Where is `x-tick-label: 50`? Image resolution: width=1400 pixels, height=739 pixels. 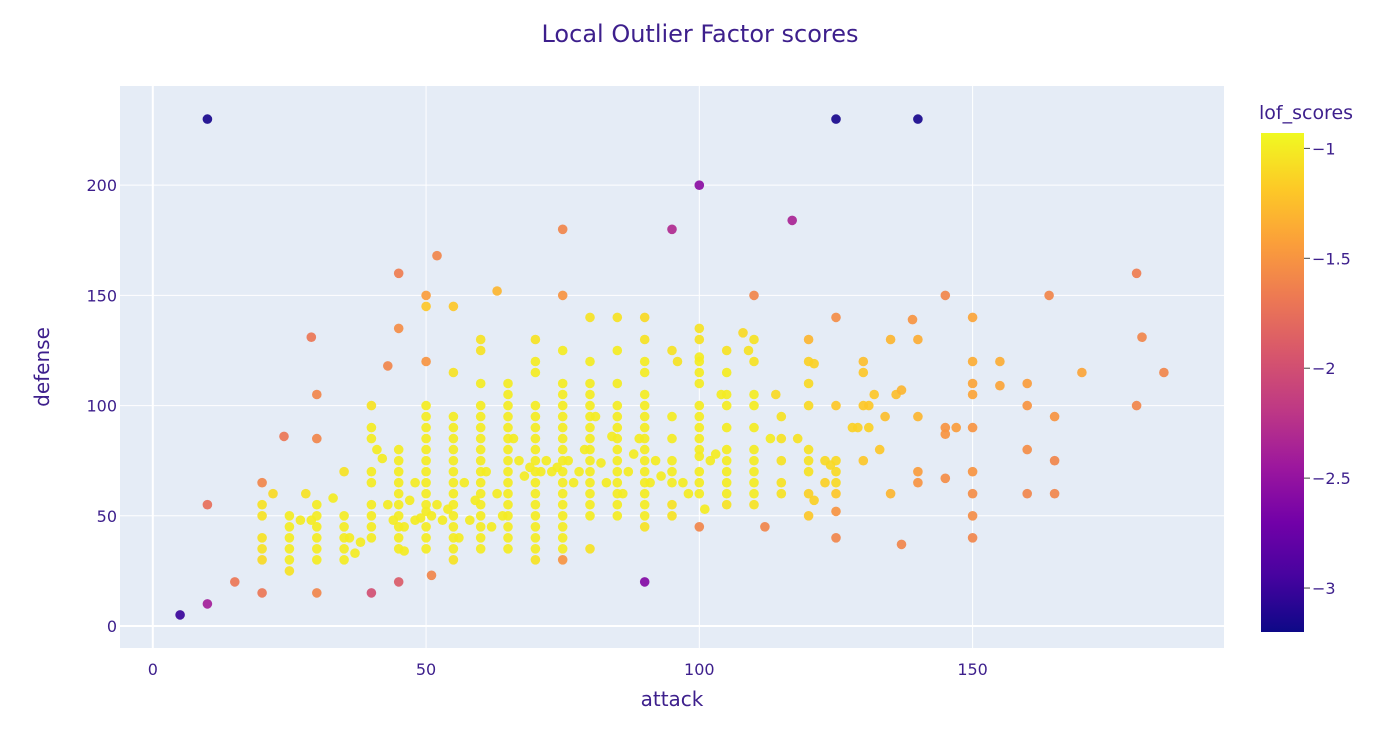 x-tick-label: 50 is located at coordinates (426, 669).